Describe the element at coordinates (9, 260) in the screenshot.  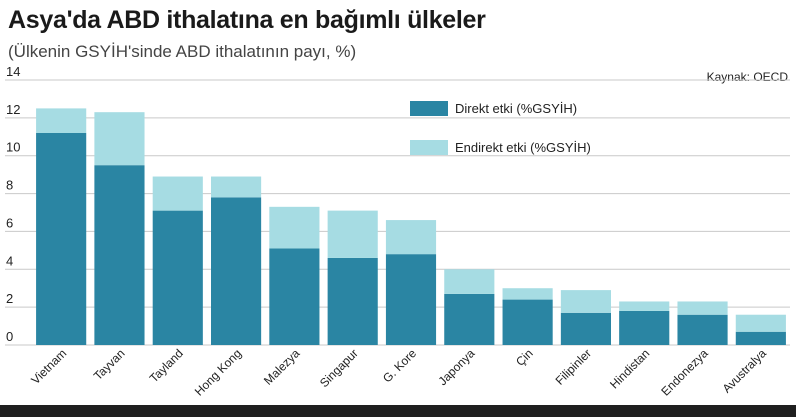
I see `y-tick-label: 4` at that location.